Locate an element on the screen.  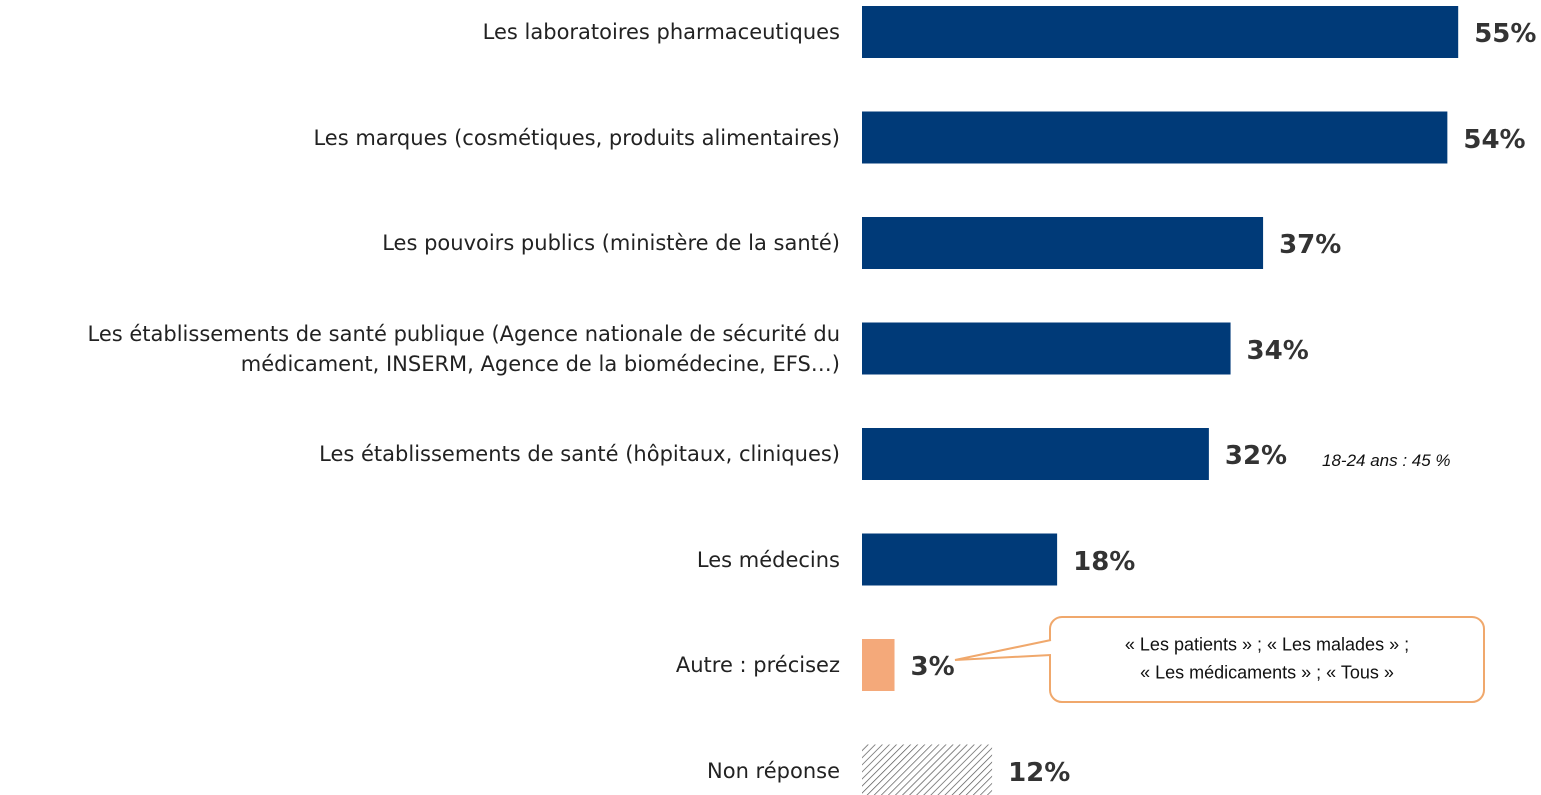
callout-pointer-mask is located at coordinates (1054, 648).